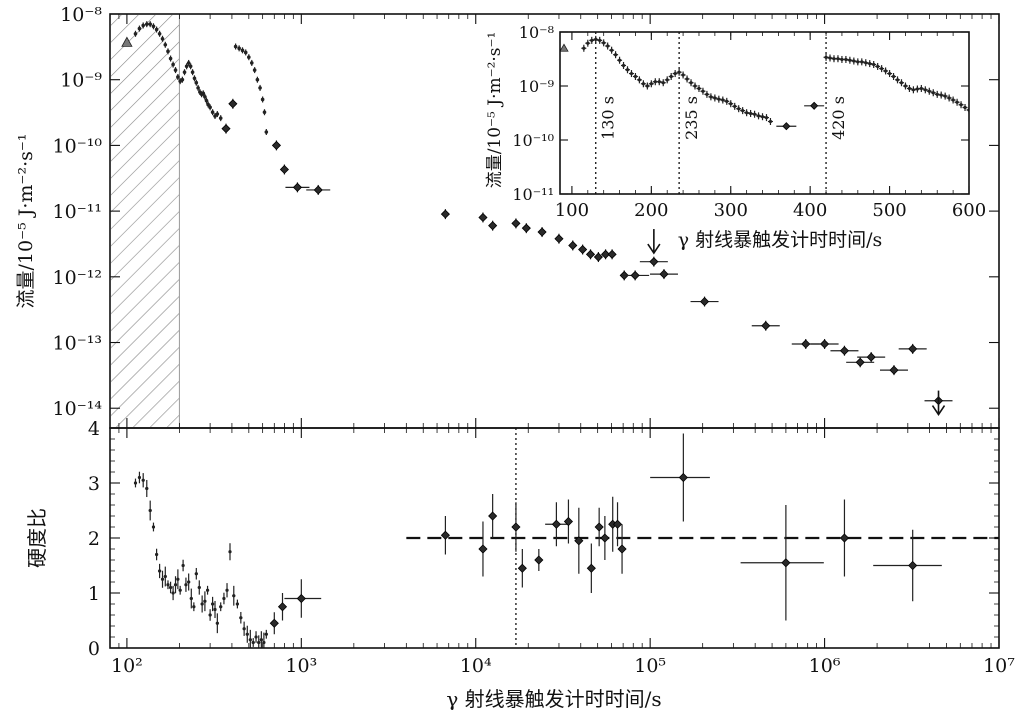 The height and width of the screenshot is (716, 1016). Describe the element at coordinates (764, 83) in the screenshot. I see `inset-data-points` at that location.